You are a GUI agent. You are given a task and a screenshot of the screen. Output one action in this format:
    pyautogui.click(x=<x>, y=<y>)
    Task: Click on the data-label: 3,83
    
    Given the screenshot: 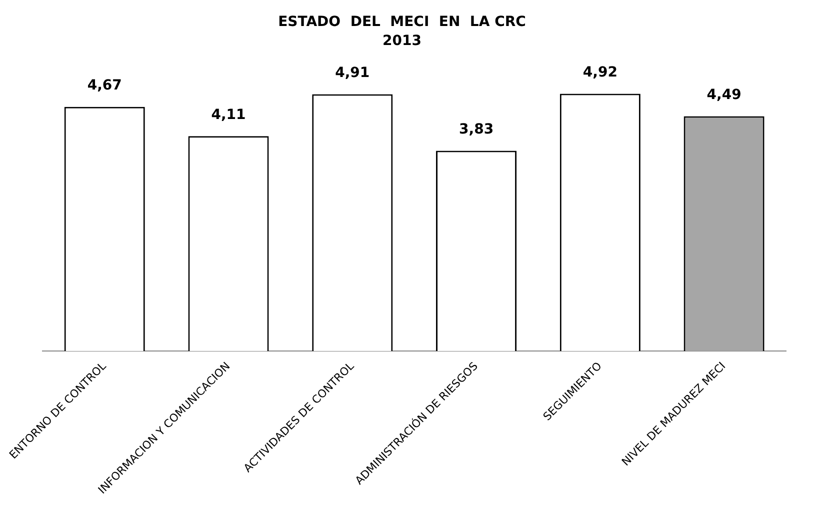 What is the action you would take?
    pyautogui.click(x=476, y=129)
    